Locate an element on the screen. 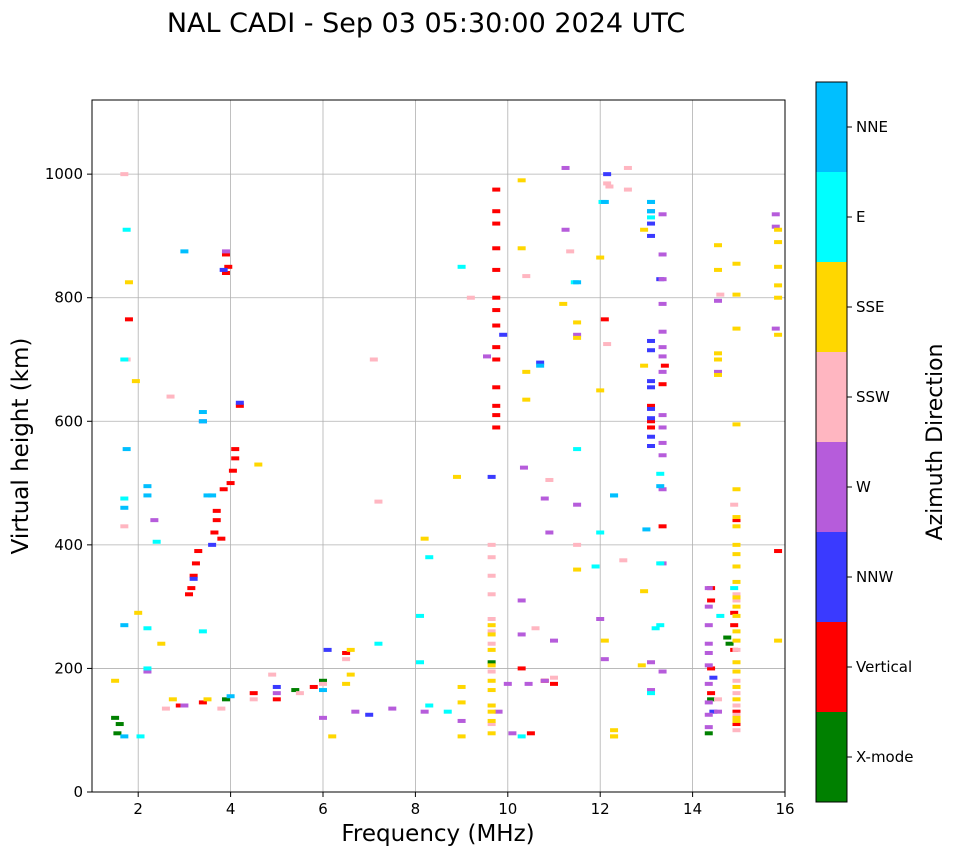  colorbar-tick-label: SSE is located at coordinates (870, 307).